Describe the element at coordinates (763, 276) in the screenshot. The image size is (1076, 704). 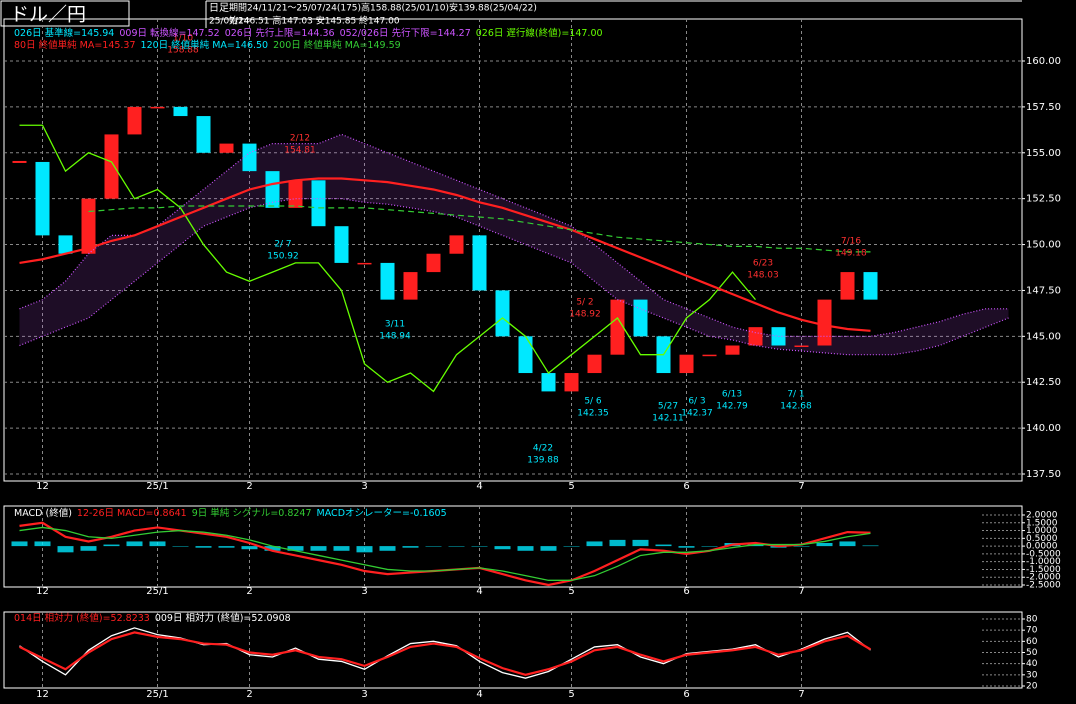
I see `annotation-value: 148.03` at that location.